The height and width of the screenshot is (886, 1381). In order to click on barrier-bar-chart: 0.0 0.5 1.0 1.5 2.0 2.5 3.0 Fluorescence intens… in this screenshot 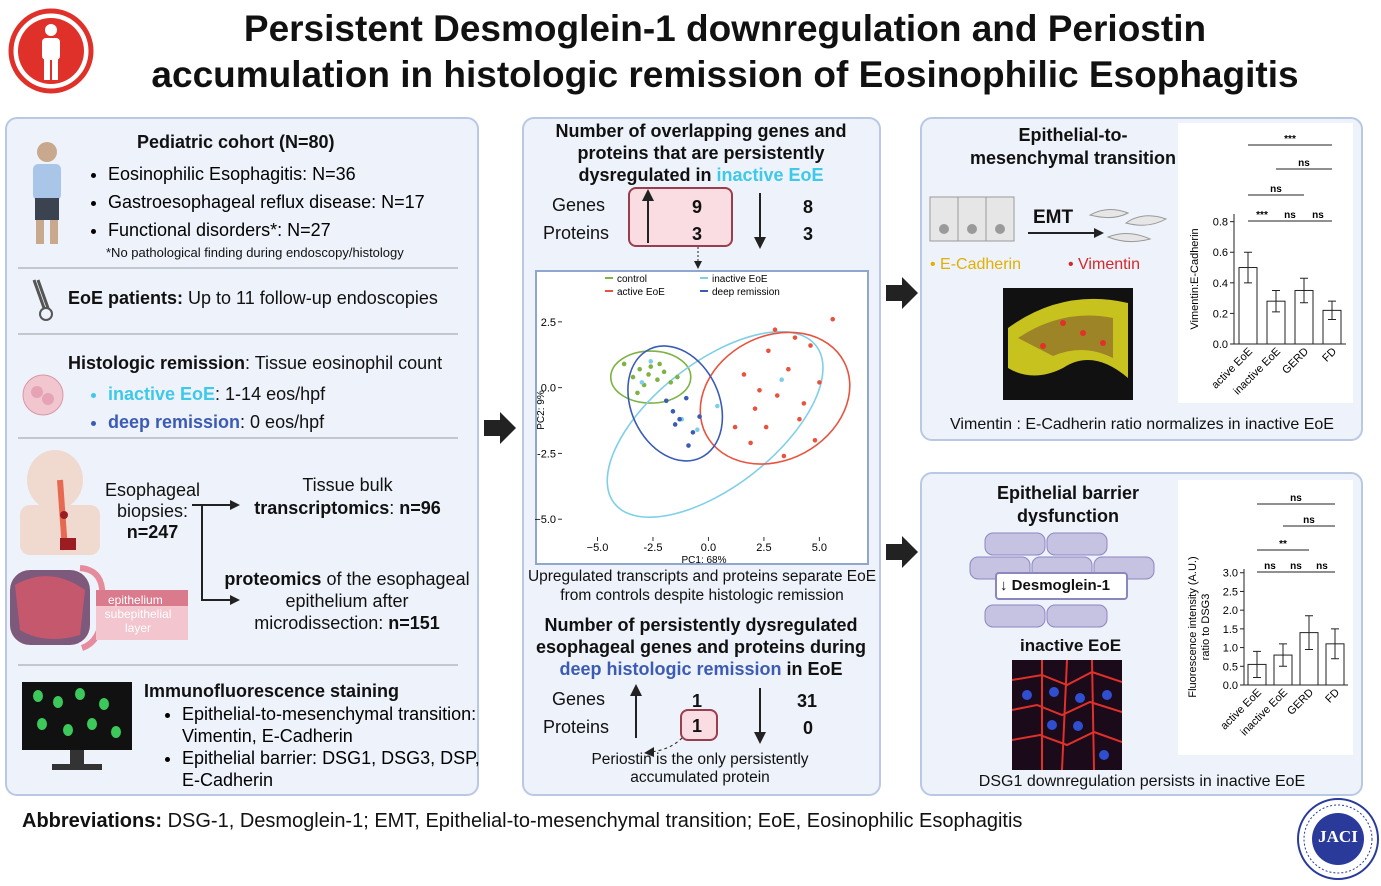, I will do `click(1267, 615)`.